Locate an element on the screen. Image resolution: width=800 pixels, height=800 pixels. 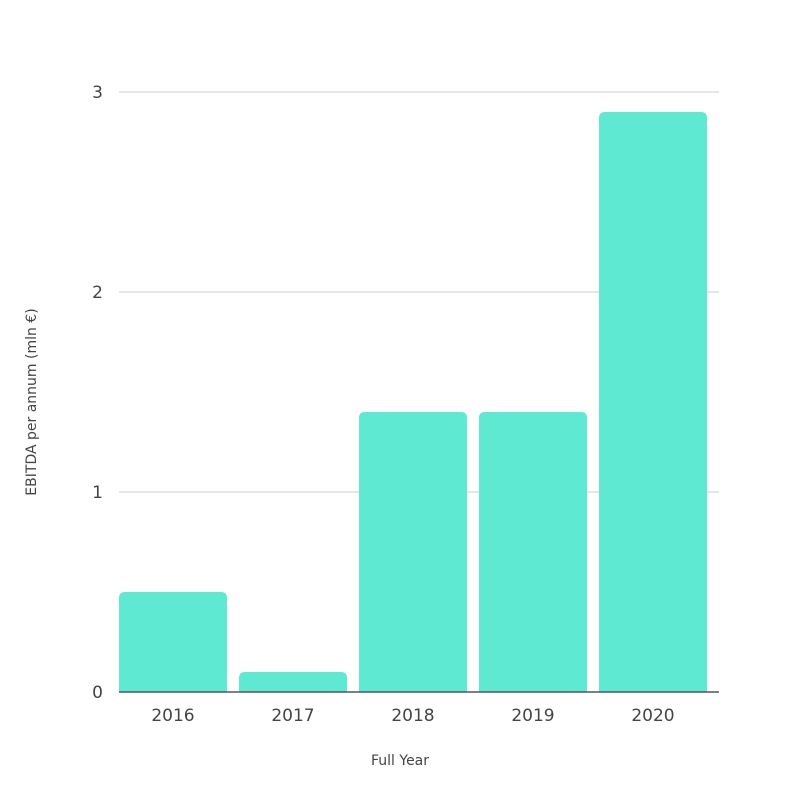
x-tick-label: 2020 is located at coordinates (652, 716).